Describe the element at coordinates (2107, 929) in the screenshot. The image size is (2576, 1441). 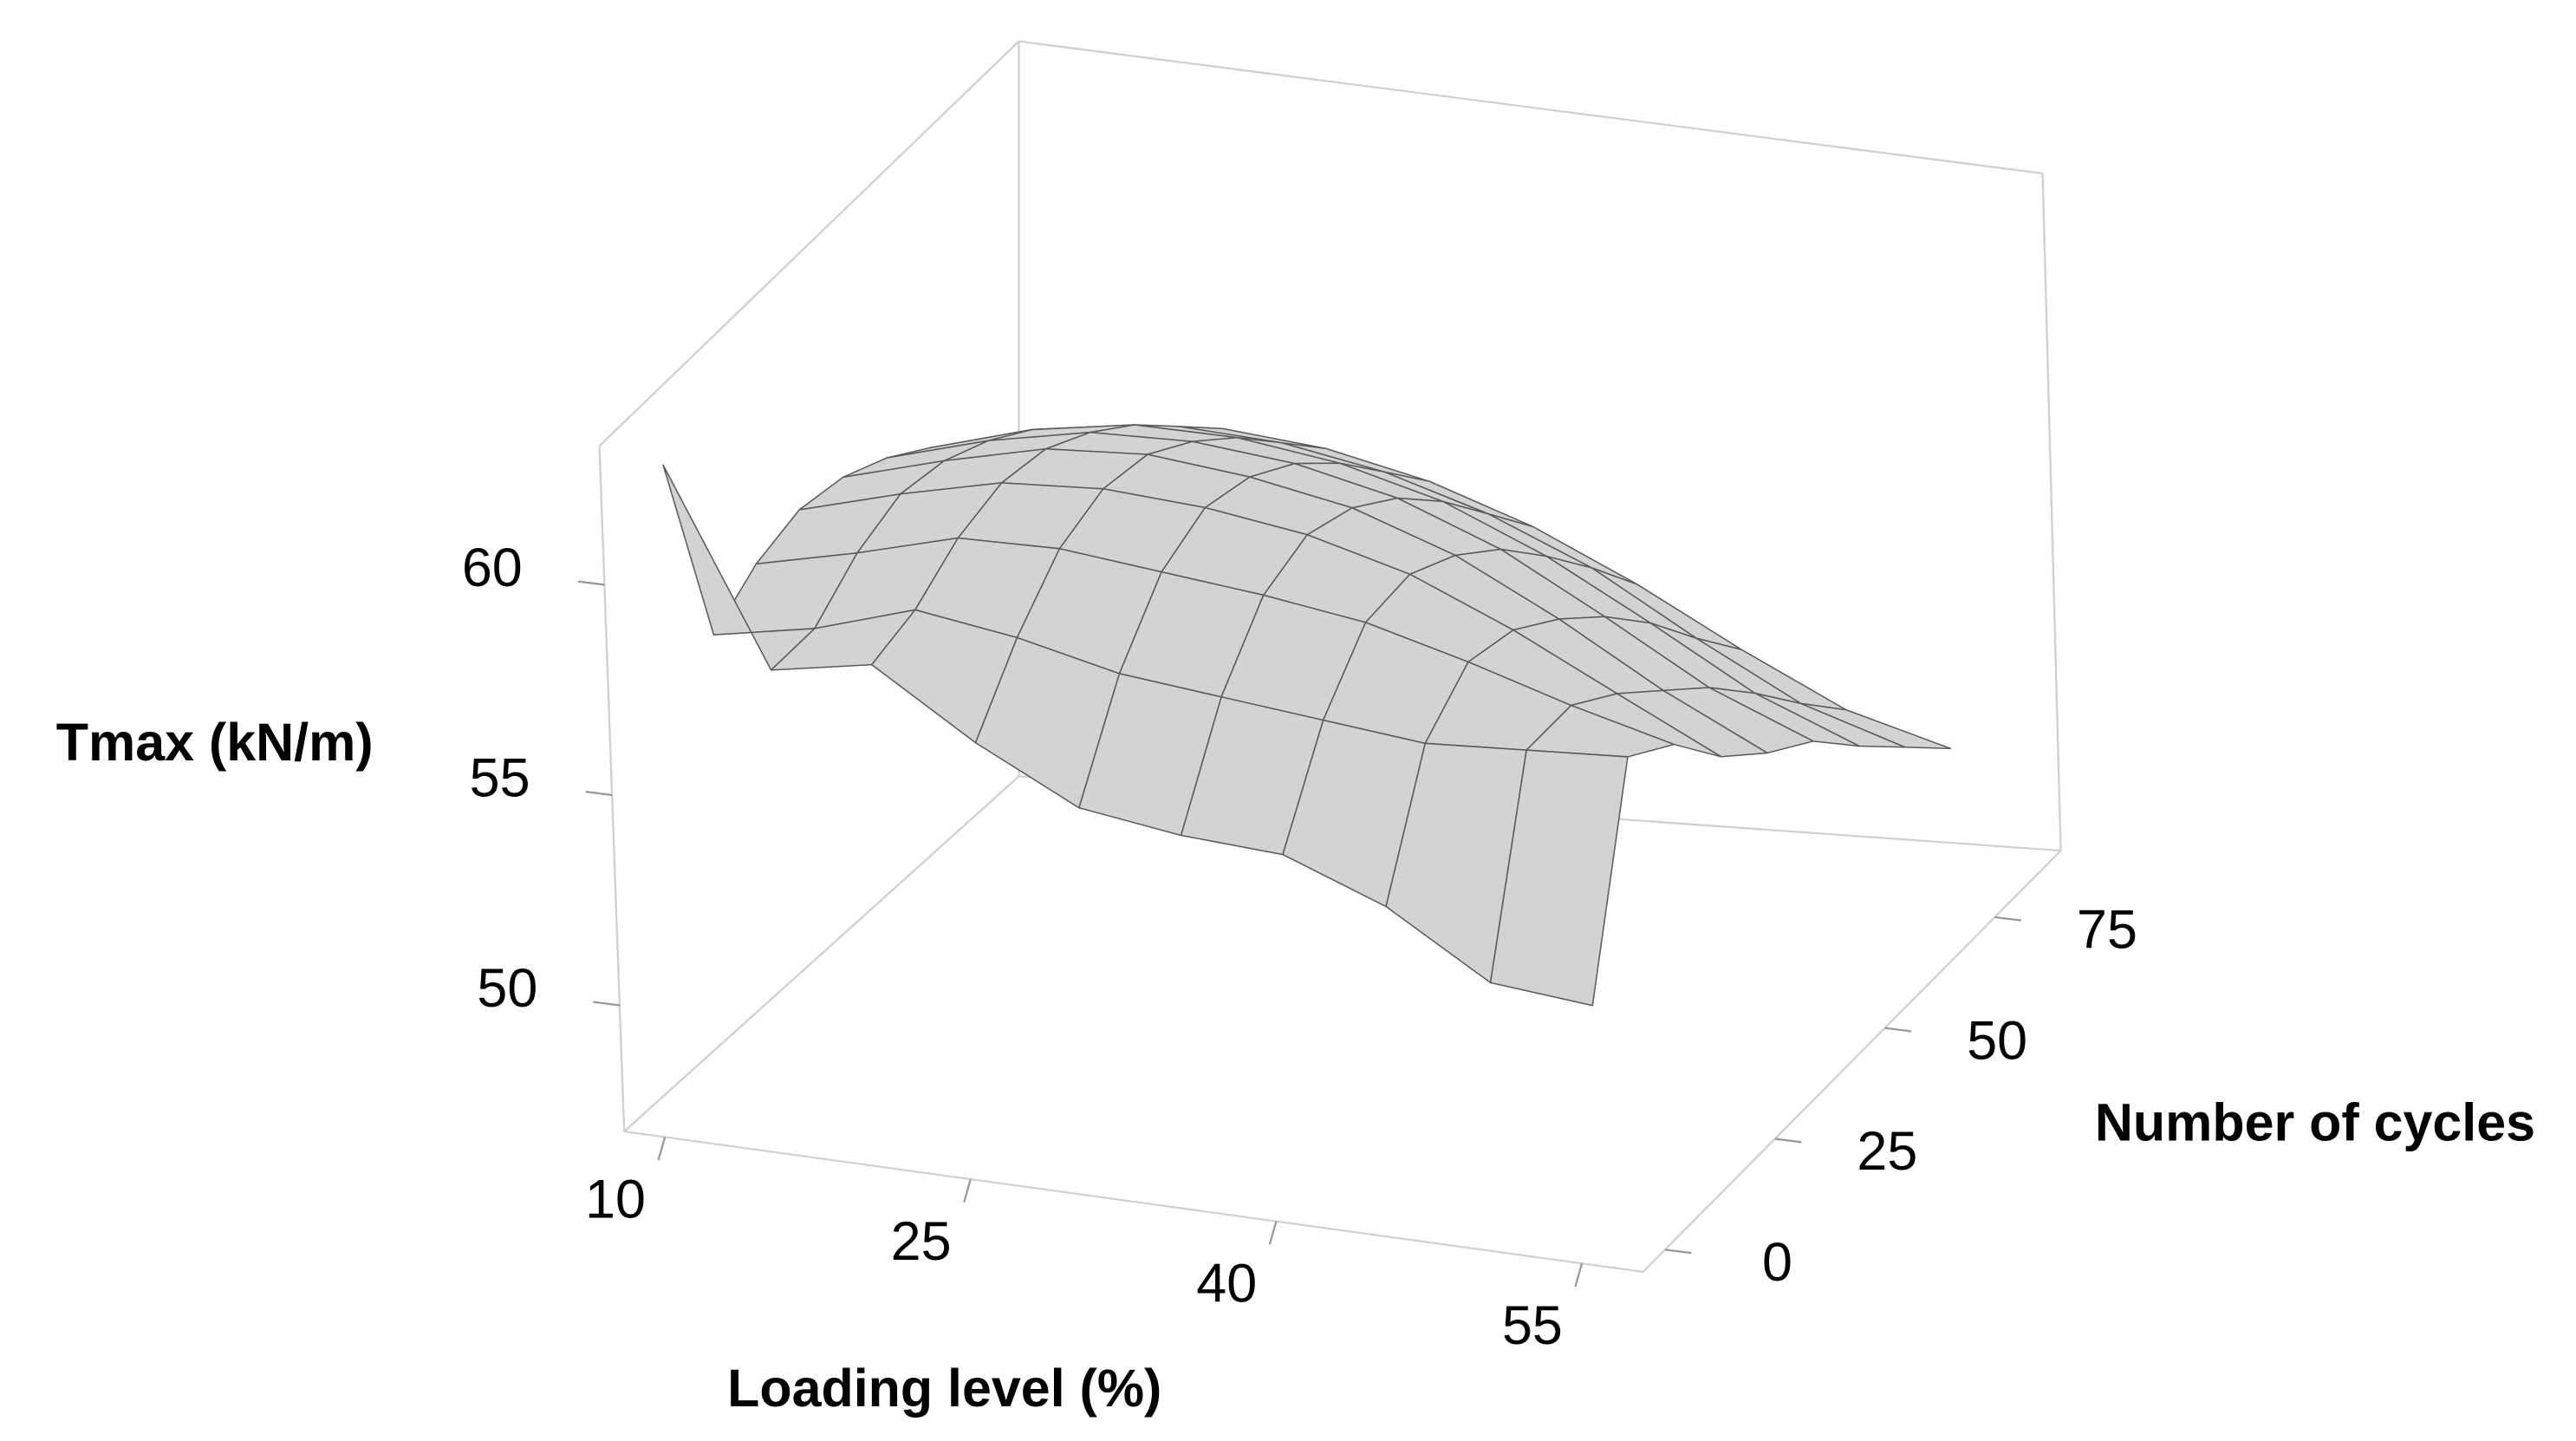
I see `y-tick-label: 75` at that location.